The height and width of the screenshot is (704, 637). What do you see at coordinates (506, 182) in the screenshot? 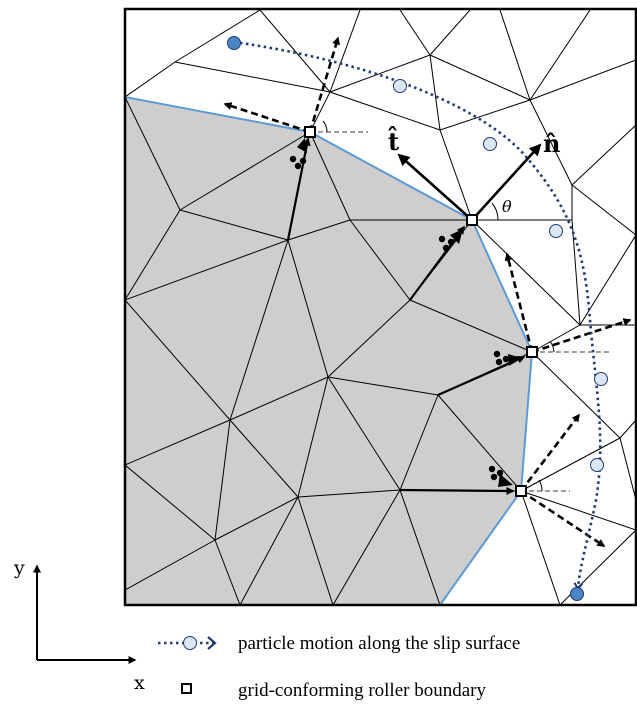
I see `normal-vector` at bounding box center [506, 182].